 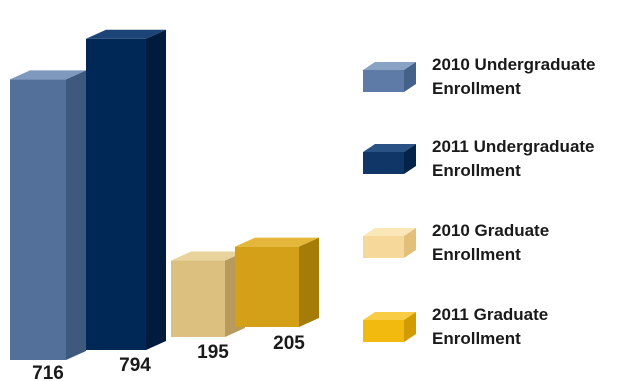 What do you see at coordinates (213, 352) in the screenshot?
I see `value-label-3: 195` at bounding box center [213, 352].